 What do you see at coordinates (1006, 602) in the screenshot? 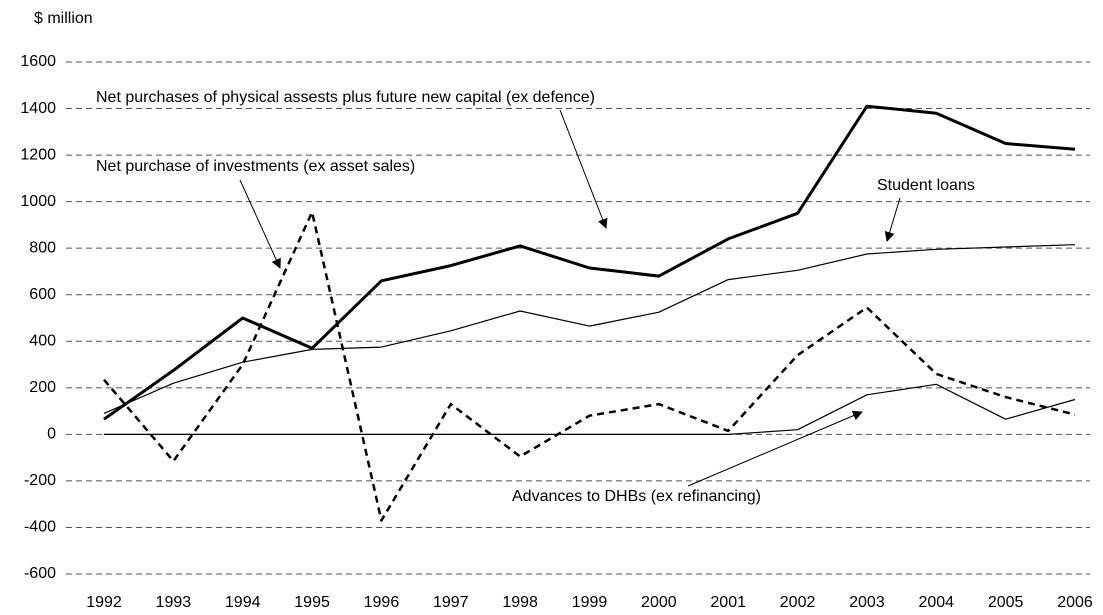
I see `x-tick-label: 2005` at bounding box center [1006, 602].